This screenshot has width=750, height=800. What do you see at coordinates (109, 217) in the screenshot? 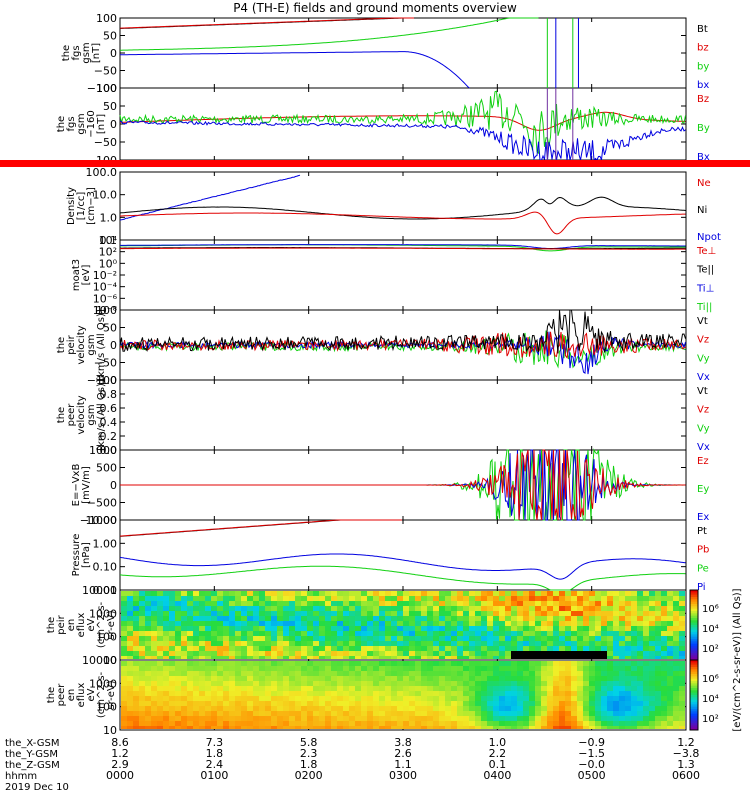
I see `y-tick-label: 1.0` at bounding box center [109, 217].